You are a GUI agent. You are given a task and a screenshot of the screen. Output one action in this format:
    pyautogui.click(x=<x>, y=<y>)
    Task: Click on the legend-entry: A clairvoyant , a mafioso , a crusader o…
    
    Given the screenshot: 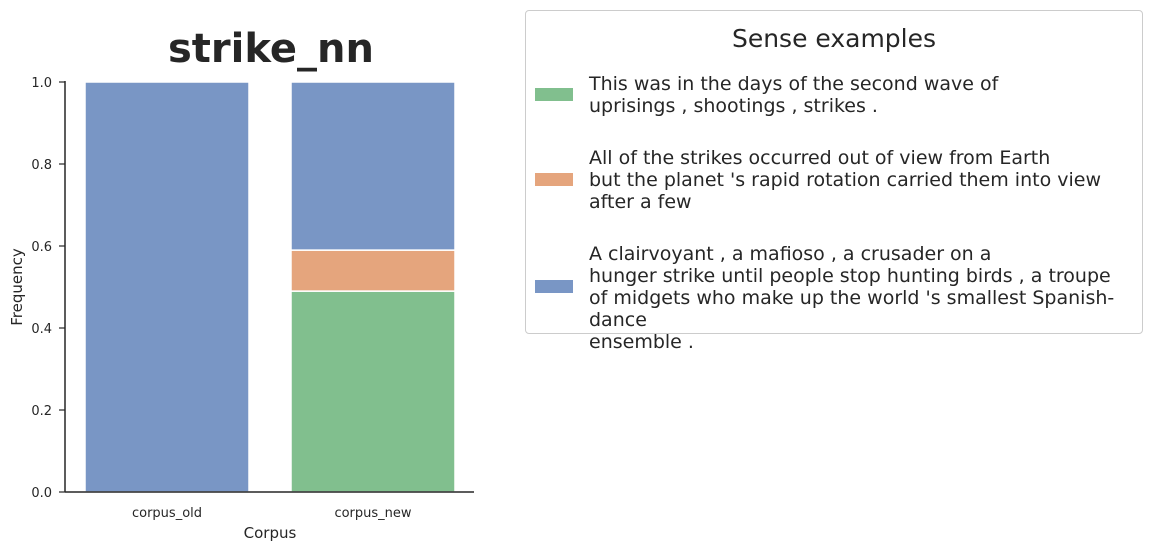 What is the action you would take?
    pyautogui.click(x=834, y=298)
    